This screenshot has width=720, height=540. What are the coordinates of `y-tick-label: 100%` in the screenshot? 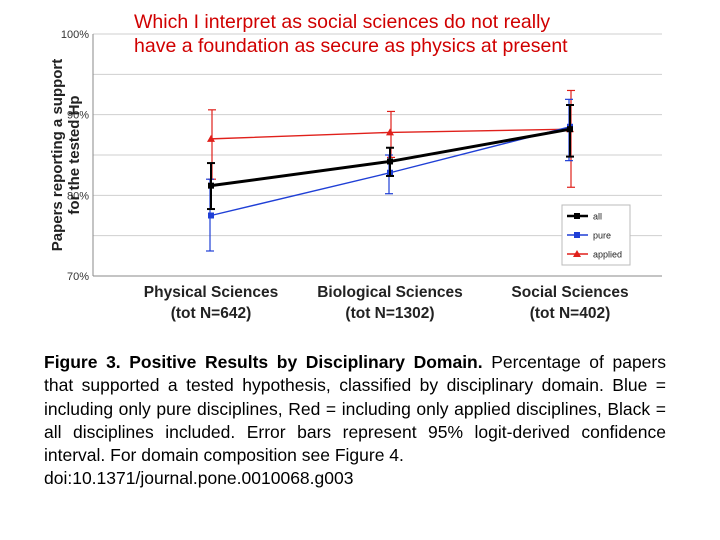 It's located at (75, 35).